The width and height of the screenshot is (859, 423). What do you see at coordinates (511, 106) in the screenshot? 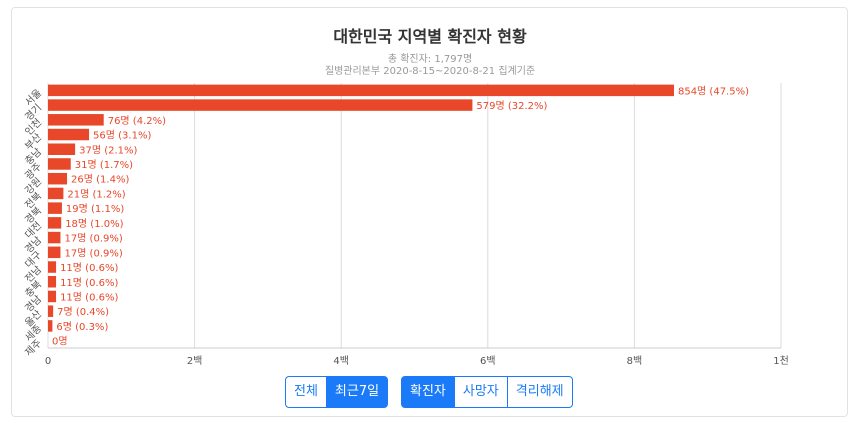
I see `bar-value-label: 579명 (32.2%)` at bounding box center [511, 106].